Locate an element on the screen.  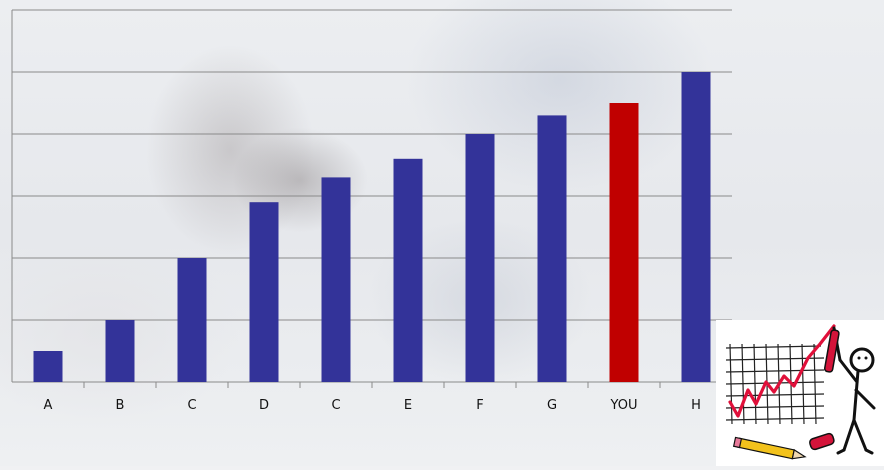
bar-b is located at coordinates (120, 351).